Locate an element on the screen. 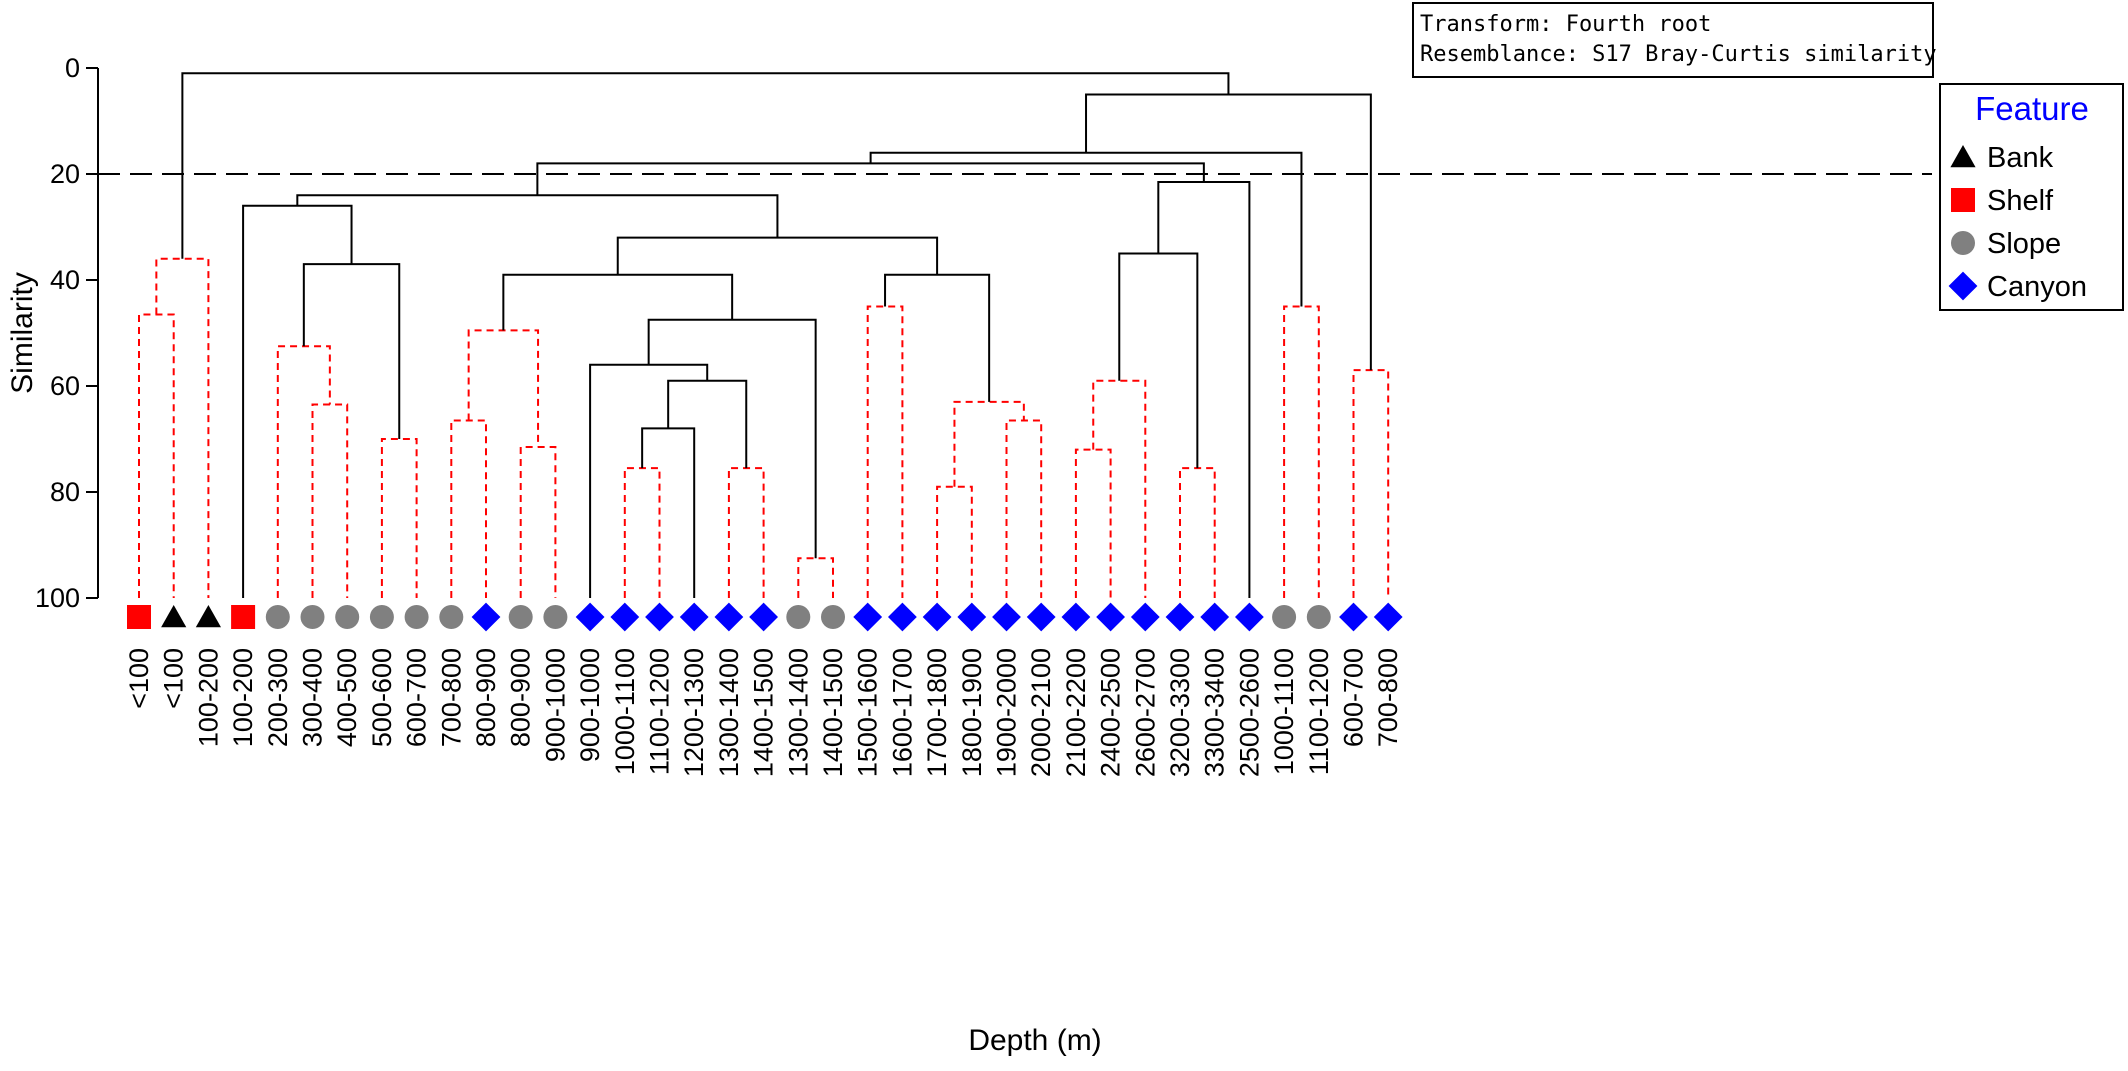 The image size is (2128, 1071). dendrogram-branch-m29 is located at coordinates (1158, 360).